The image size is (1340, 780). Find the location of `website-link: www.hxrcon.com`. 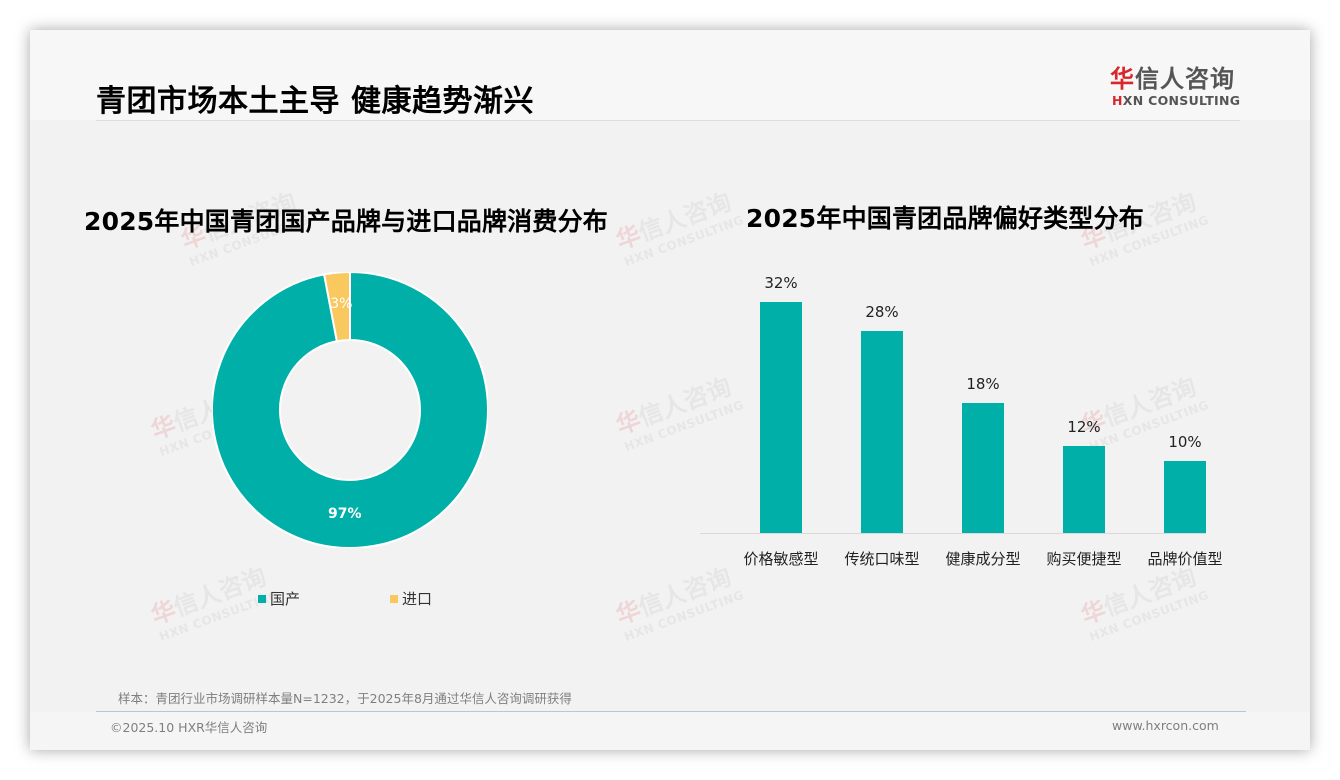

website-link: www.hxrcon.com is located at coordinates (1165, 725).